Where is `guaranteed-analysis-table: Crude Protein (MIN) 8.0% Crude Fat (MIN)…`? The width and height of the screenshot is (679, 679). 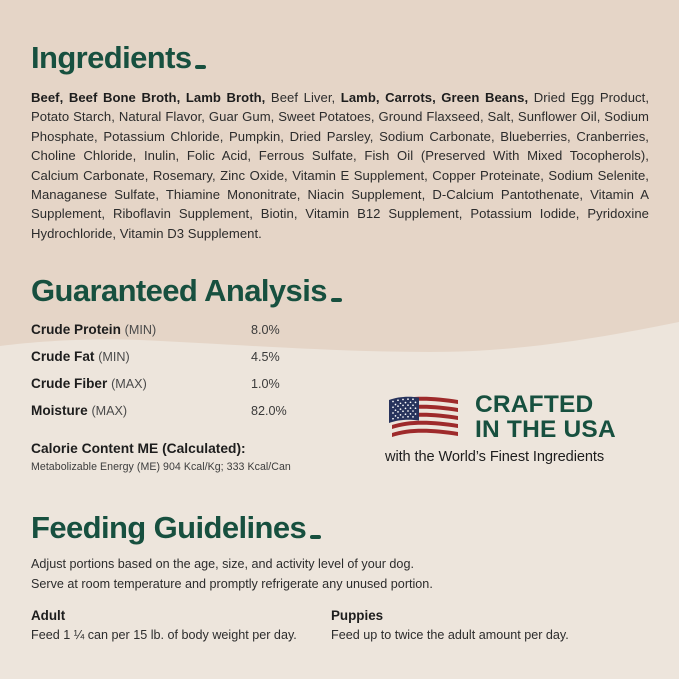 guaranteed-analysis-table: Crude Protein (MIN) 8.0% Crude Fat (MIN)… is located at coordinates (191, 397).